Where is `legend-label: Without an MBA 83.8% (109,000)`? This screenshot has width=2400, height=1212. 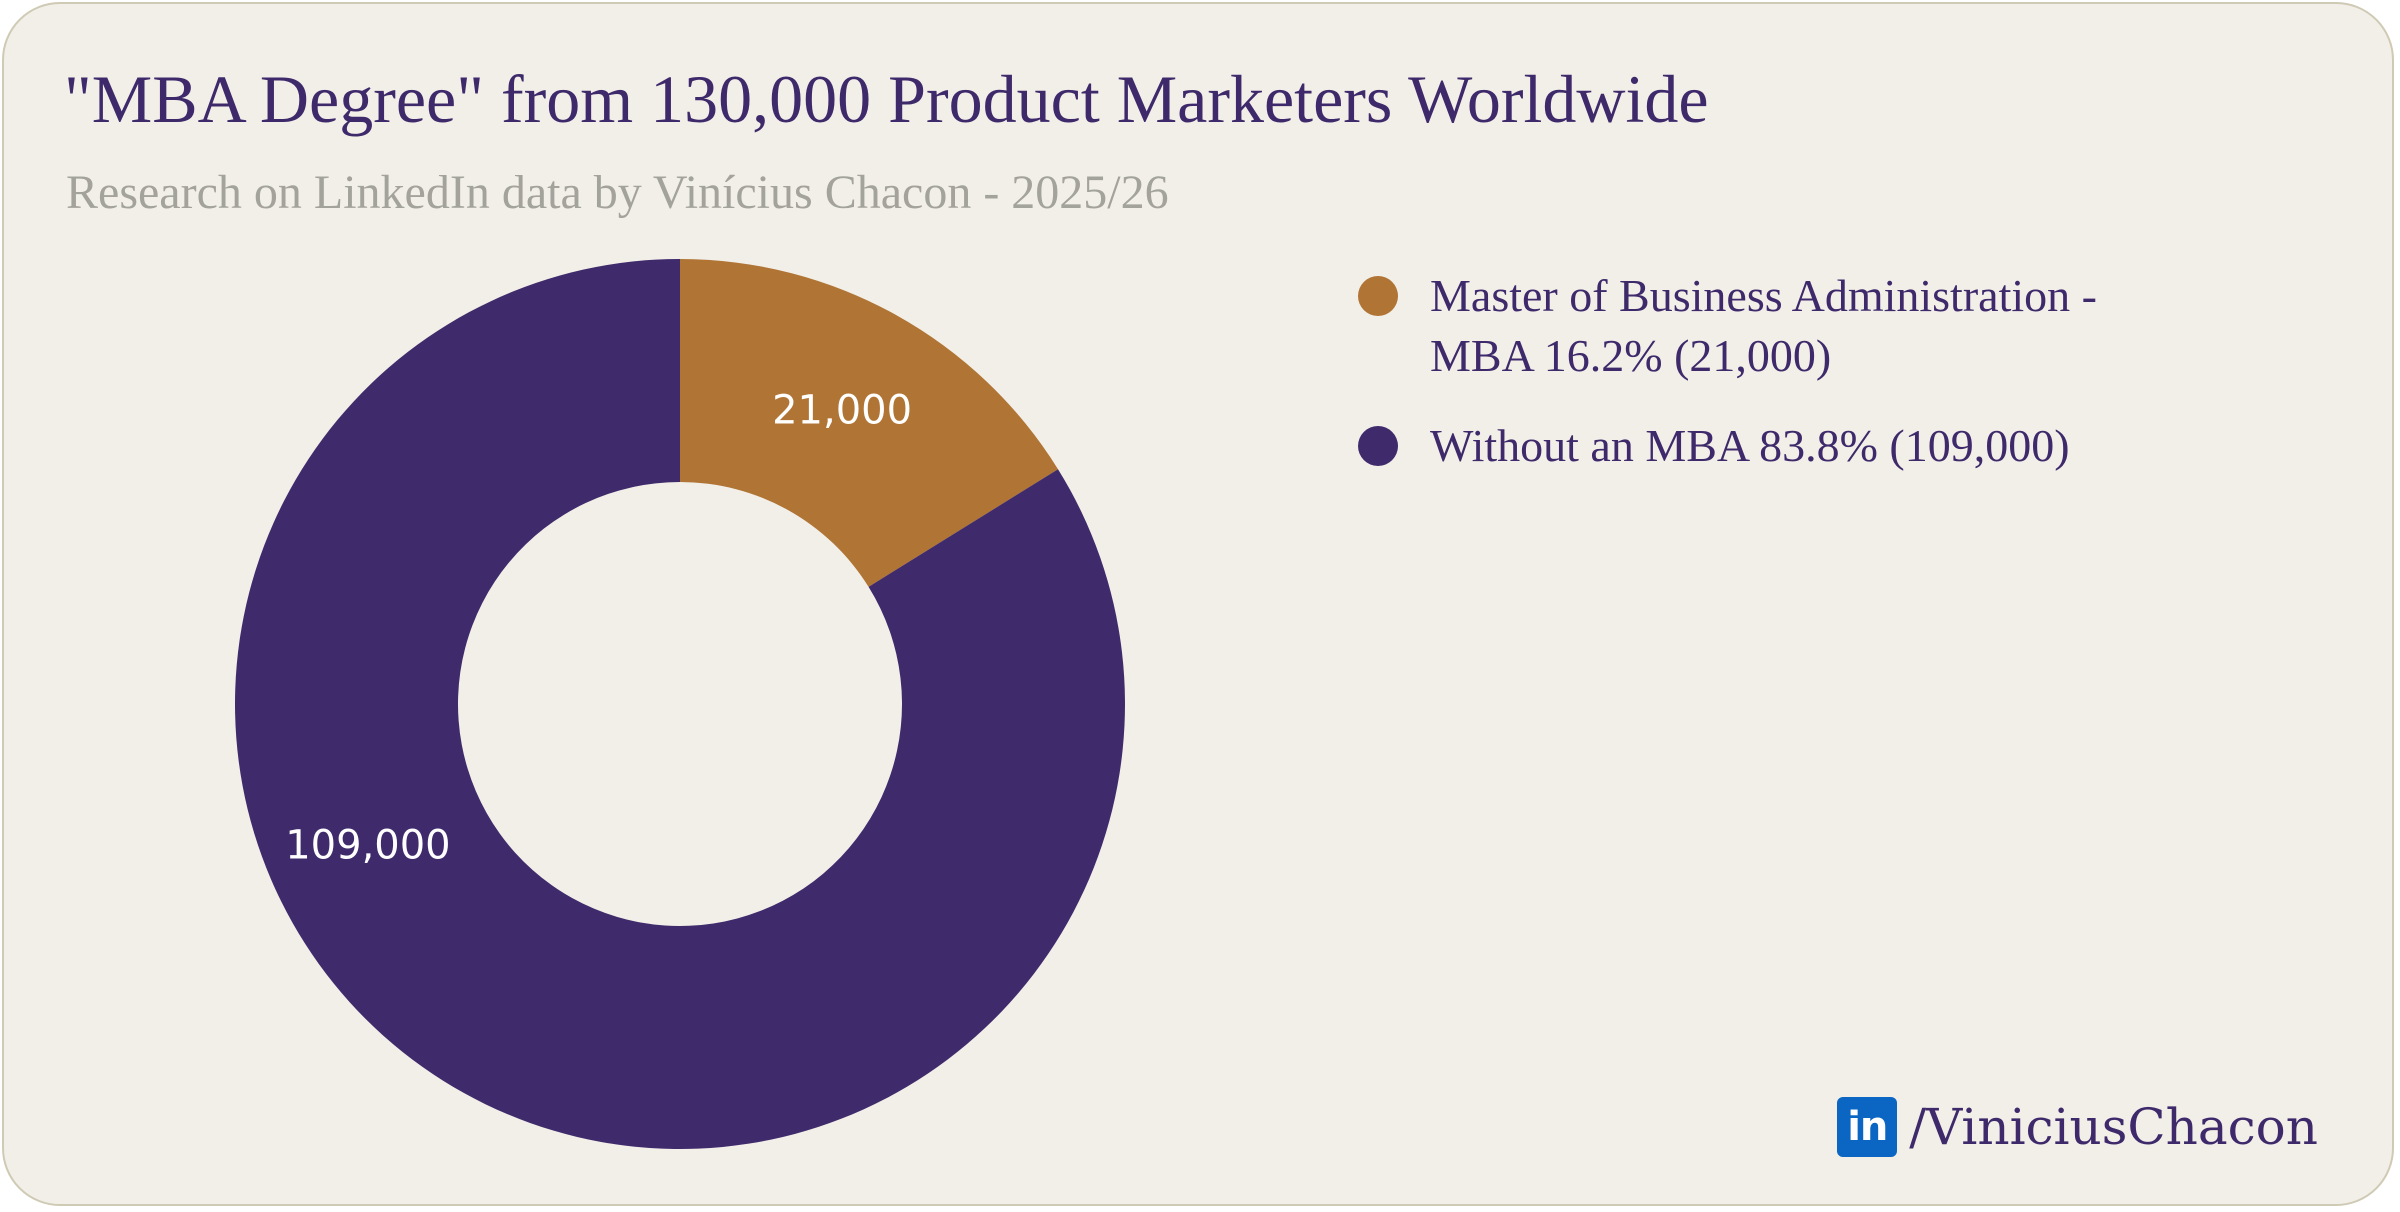 legend-label: Without an MBA 83.8% (109,000) is located at coordinates (1750, 445).